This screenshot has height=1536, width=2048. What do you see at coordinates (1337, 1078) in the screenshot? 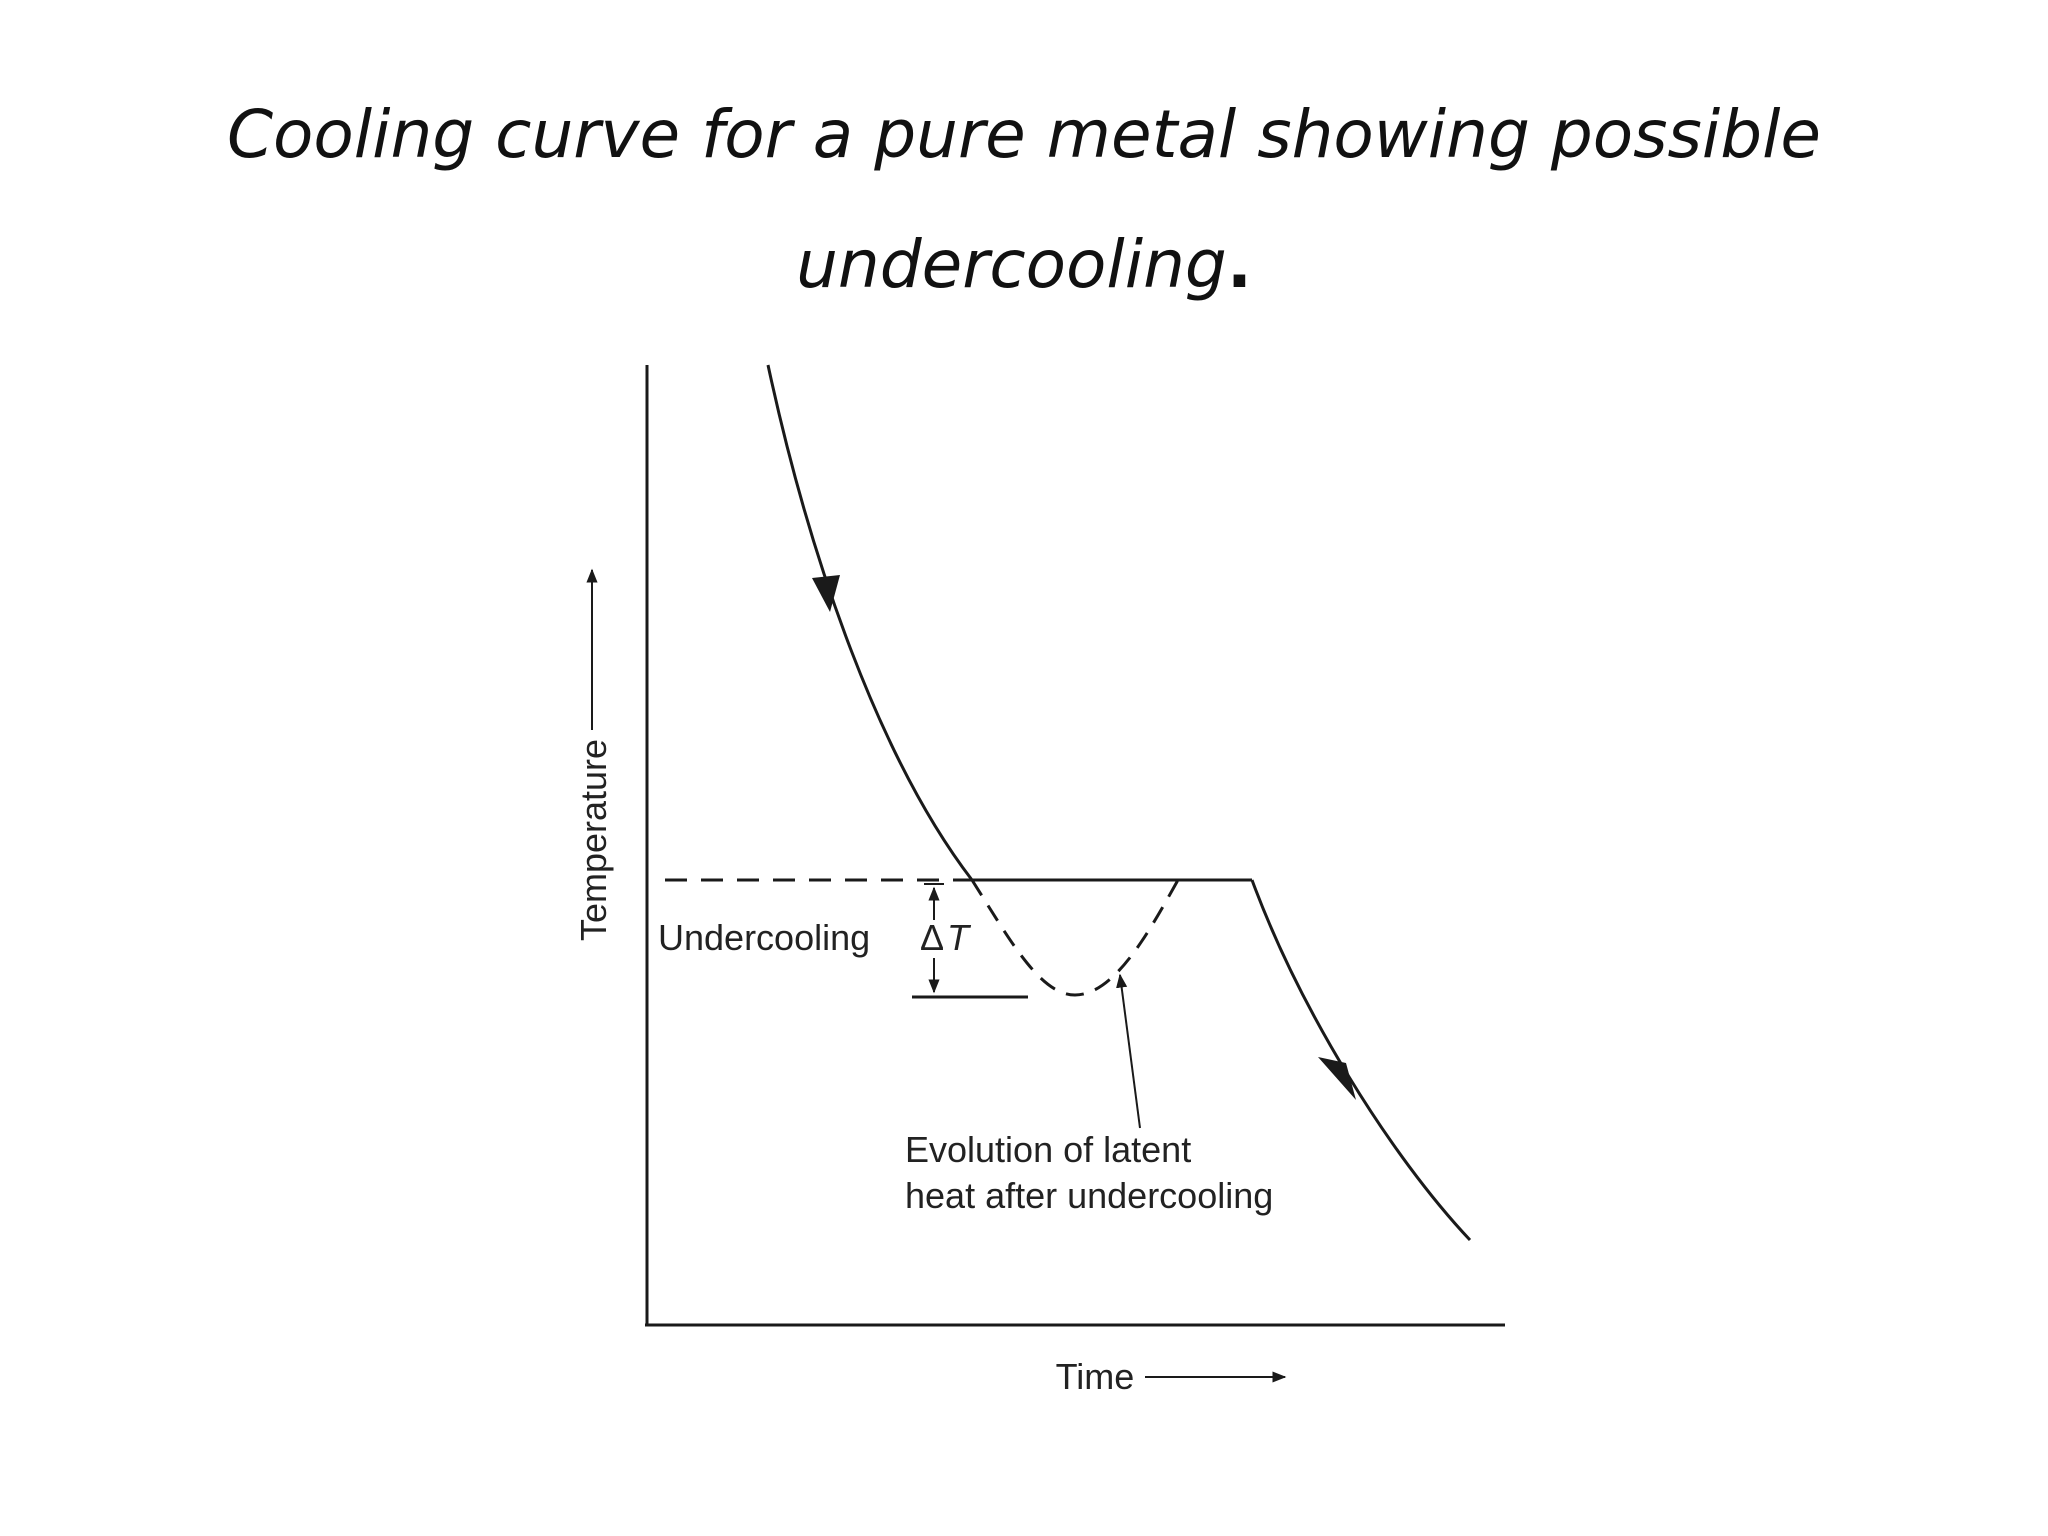
I see `solid-cooling-arrow-icon` at bounding box center [1337, 1078].